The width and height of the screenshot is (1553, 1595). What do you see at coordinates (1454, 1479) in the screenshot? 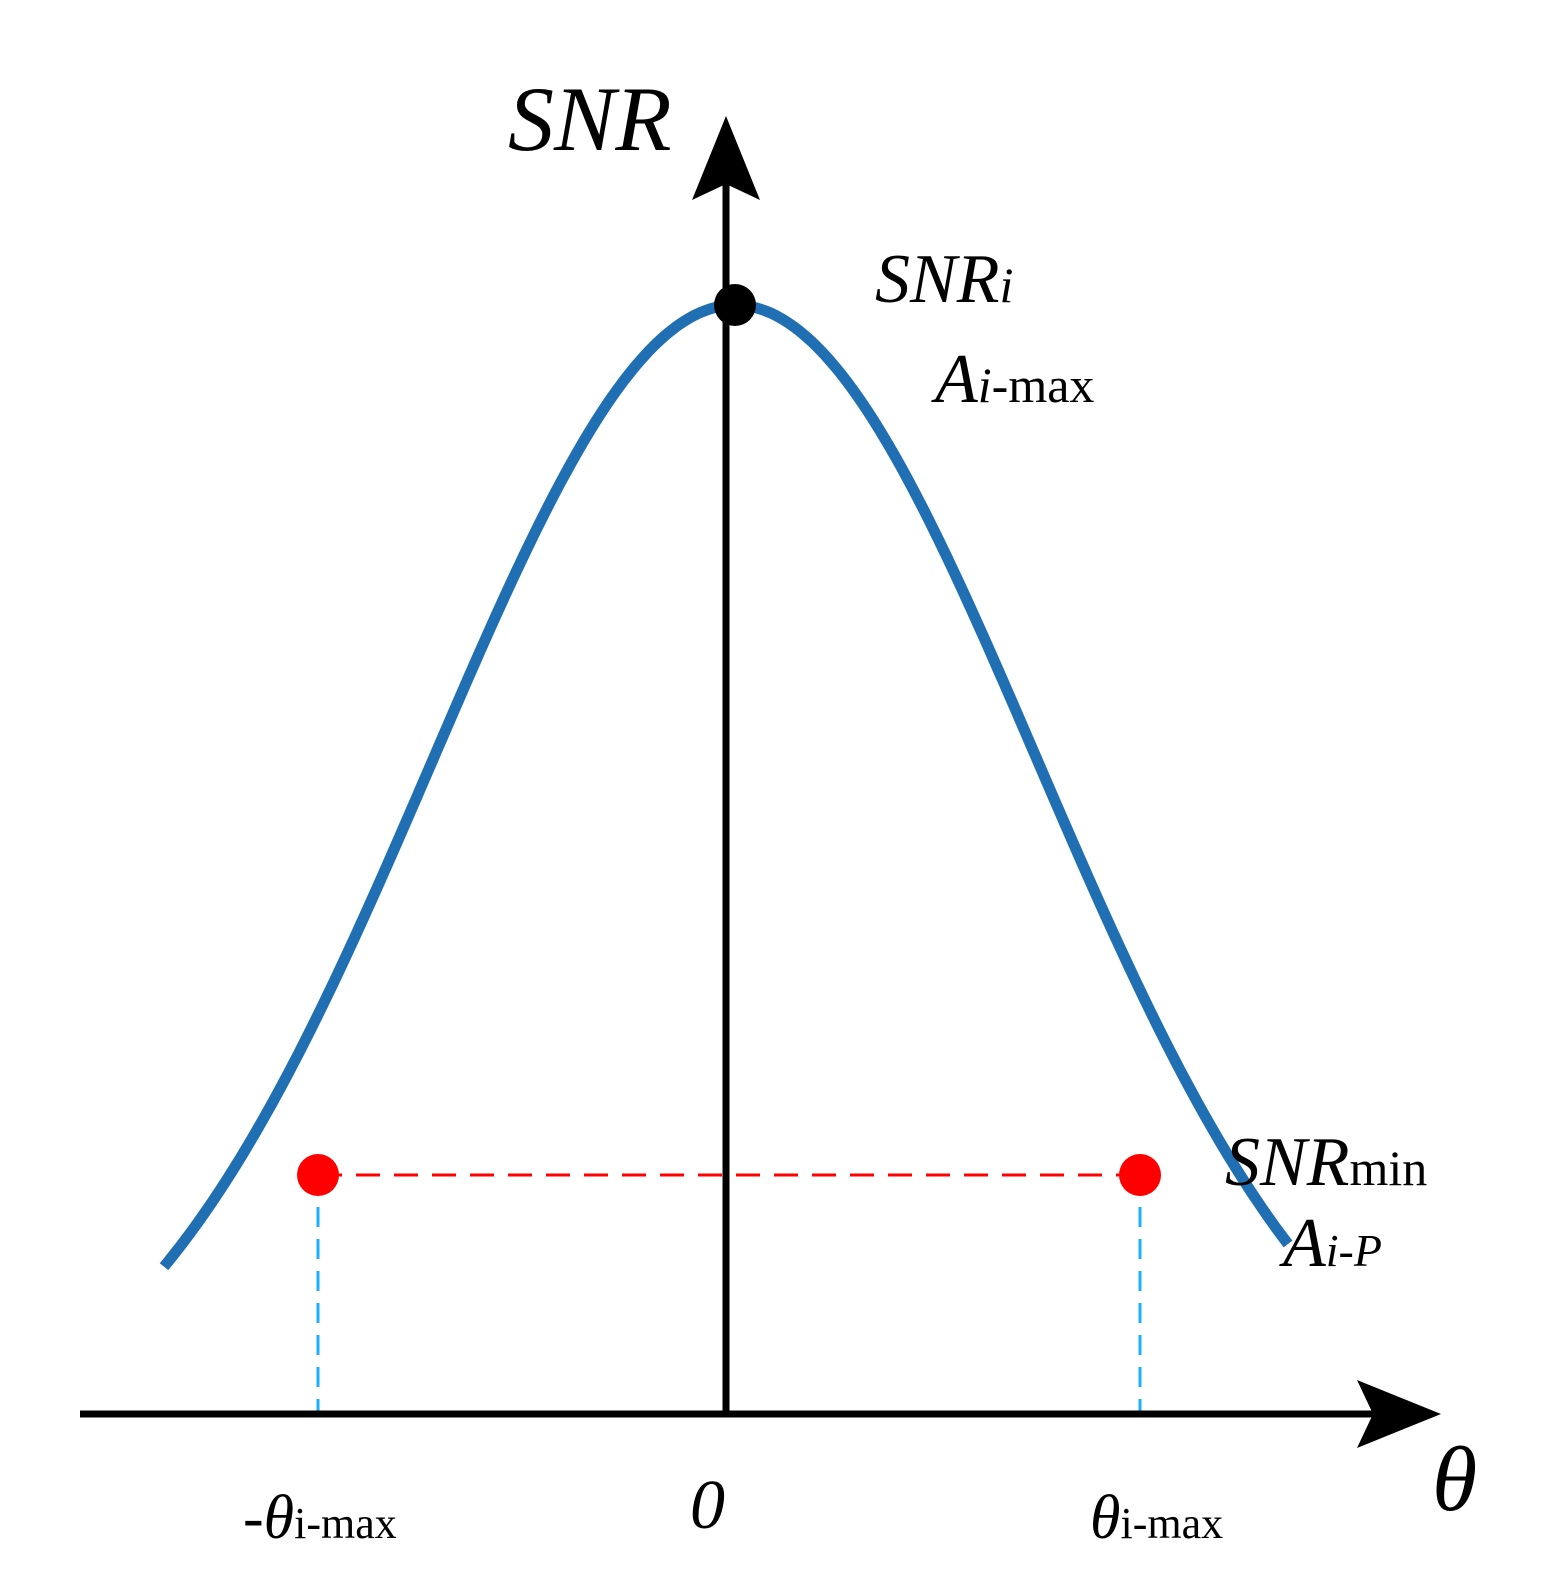
I see `x-axis-label: θ` at bounding box center [1454, 1479].